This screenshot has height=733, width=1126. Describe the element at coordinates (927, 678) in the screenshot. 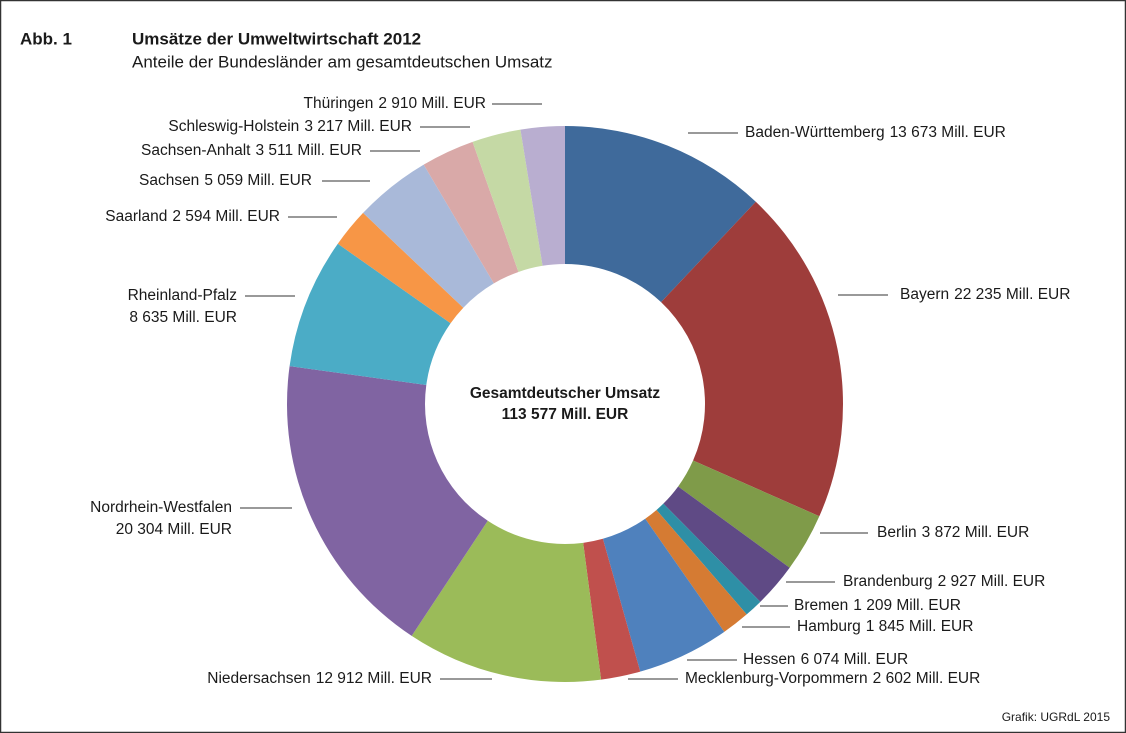

I see `value-label: 2 602 Mill. EUR` at that location.